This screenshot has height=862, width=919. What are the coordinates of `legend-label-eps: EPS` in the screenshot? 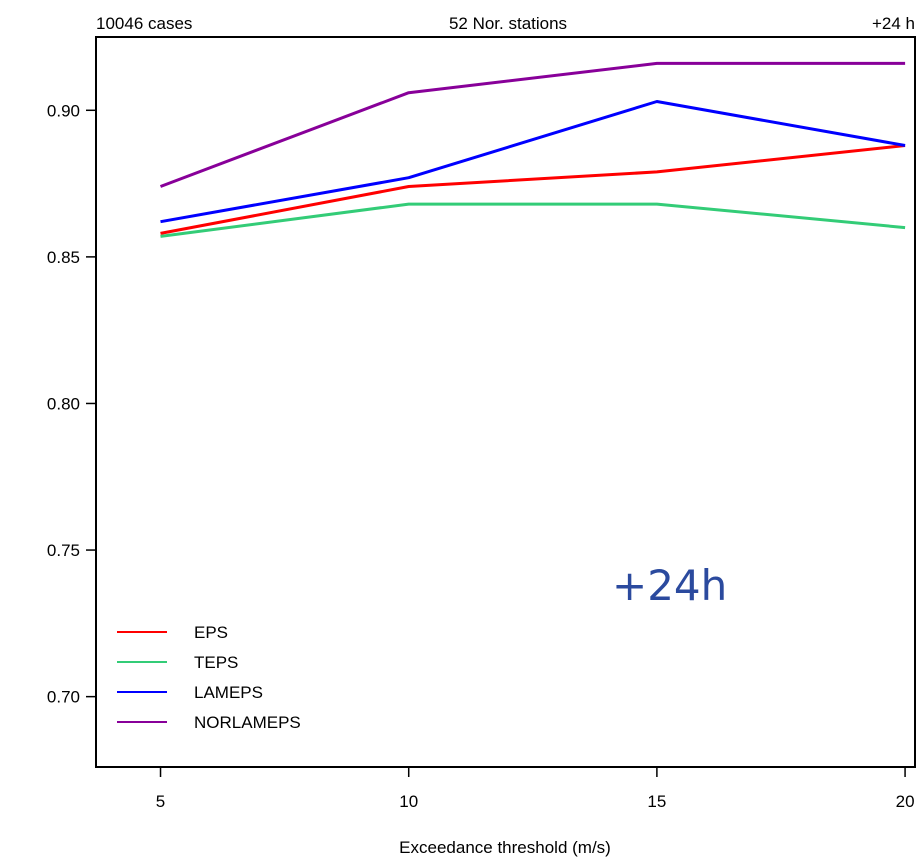 It's located at (211, 632).